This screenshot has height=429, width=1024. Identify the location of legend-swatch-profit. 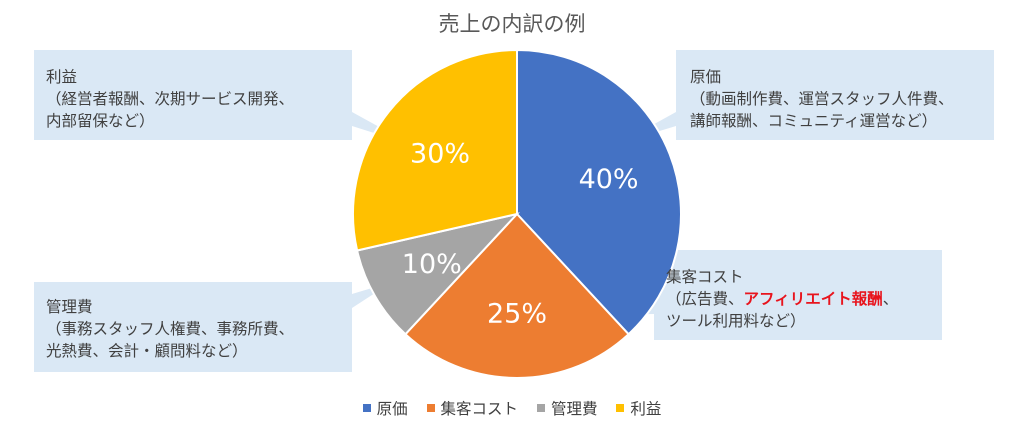
(620, 408).